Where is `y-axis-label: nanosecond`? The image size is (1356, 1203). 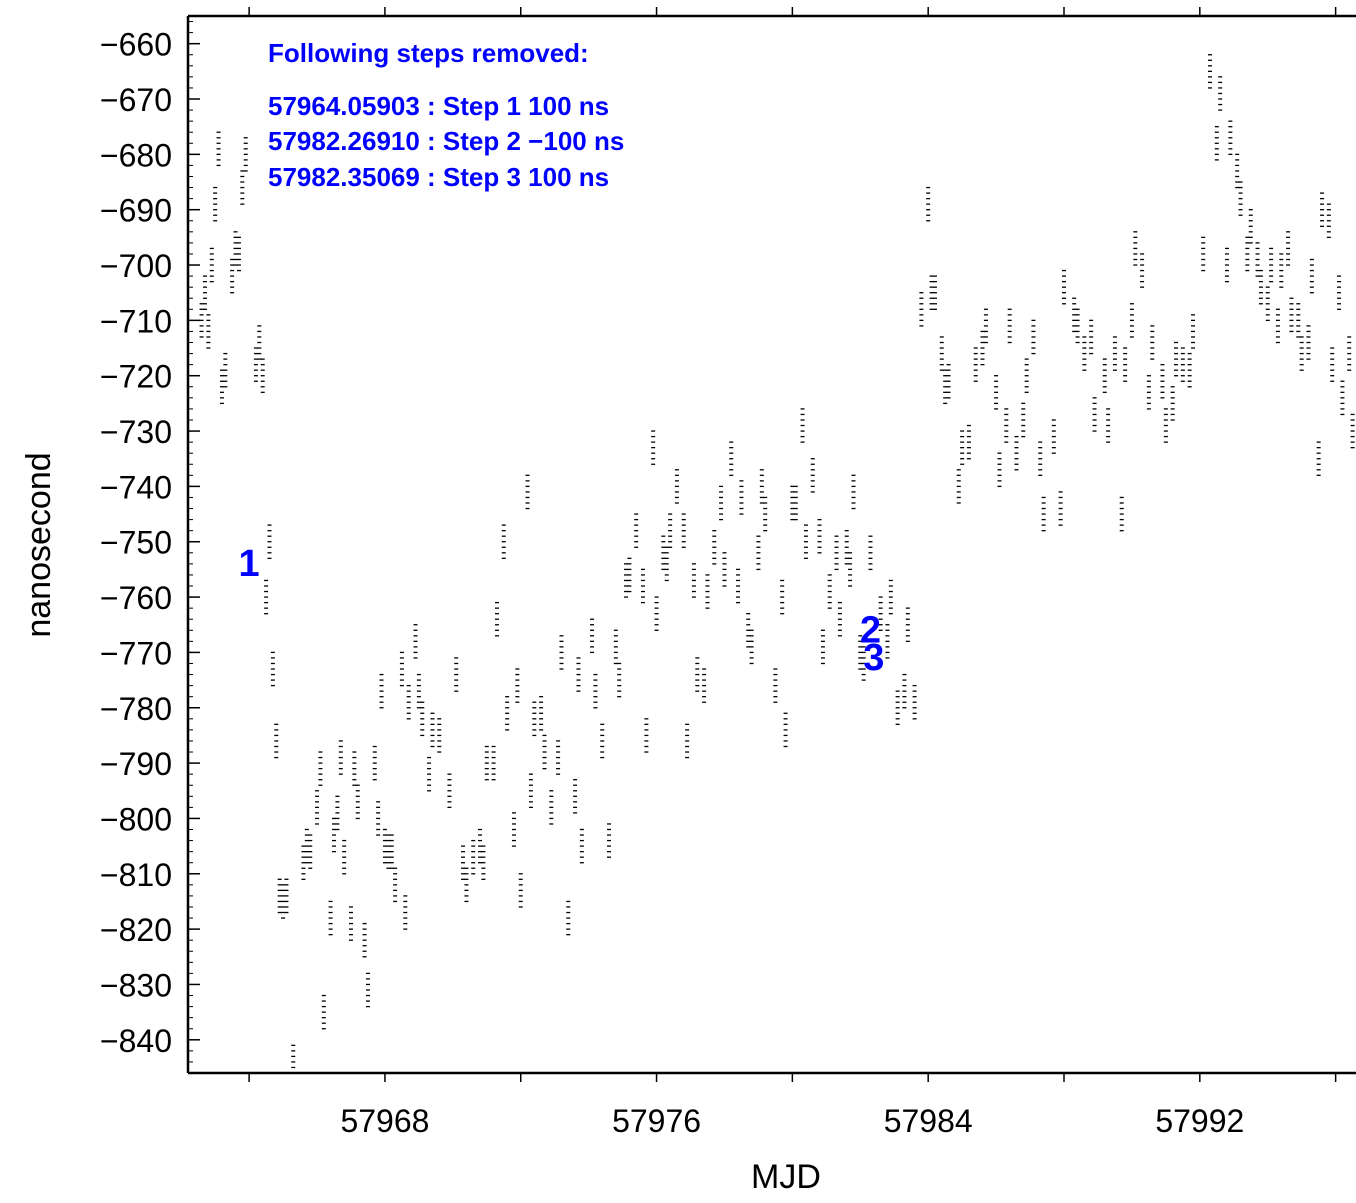
y-axis-label: nanosecond is located at coordinates (39, 544).